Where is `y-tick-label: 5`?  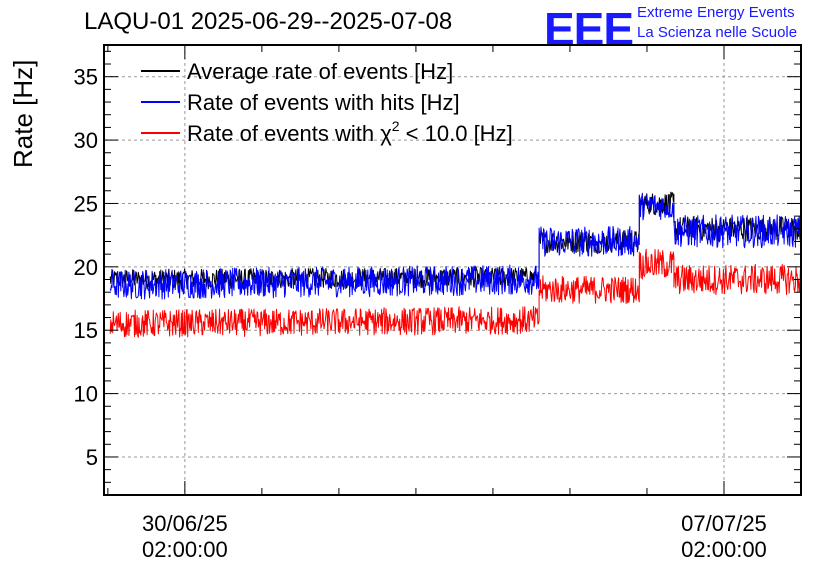
y-tick-label: 5 is located at coordinates (92, 457).